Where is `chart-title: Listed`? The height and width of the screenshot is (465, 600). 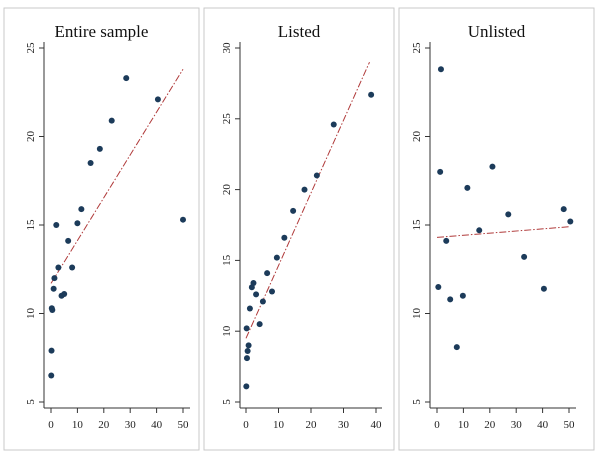 chart-title: Listed is located at coordinates (299, 31).